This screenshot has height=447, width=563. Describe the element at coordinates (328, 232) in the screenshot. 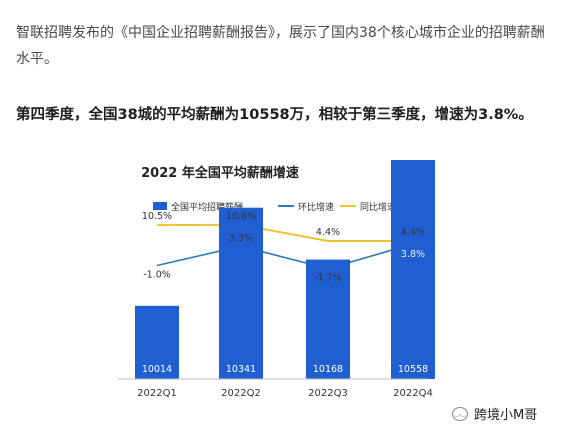

I see `yoy-label-2022Q3: 4.4%` at that location.